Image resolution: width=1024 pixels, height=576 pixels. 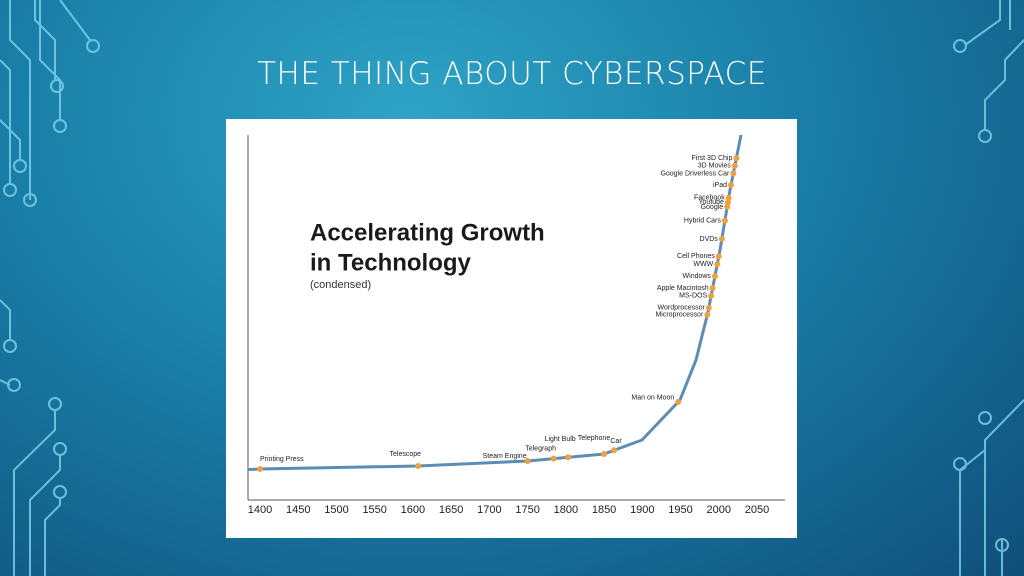 I want to click on chart-title: Accelerating Growth, so click(x=427, y=232).